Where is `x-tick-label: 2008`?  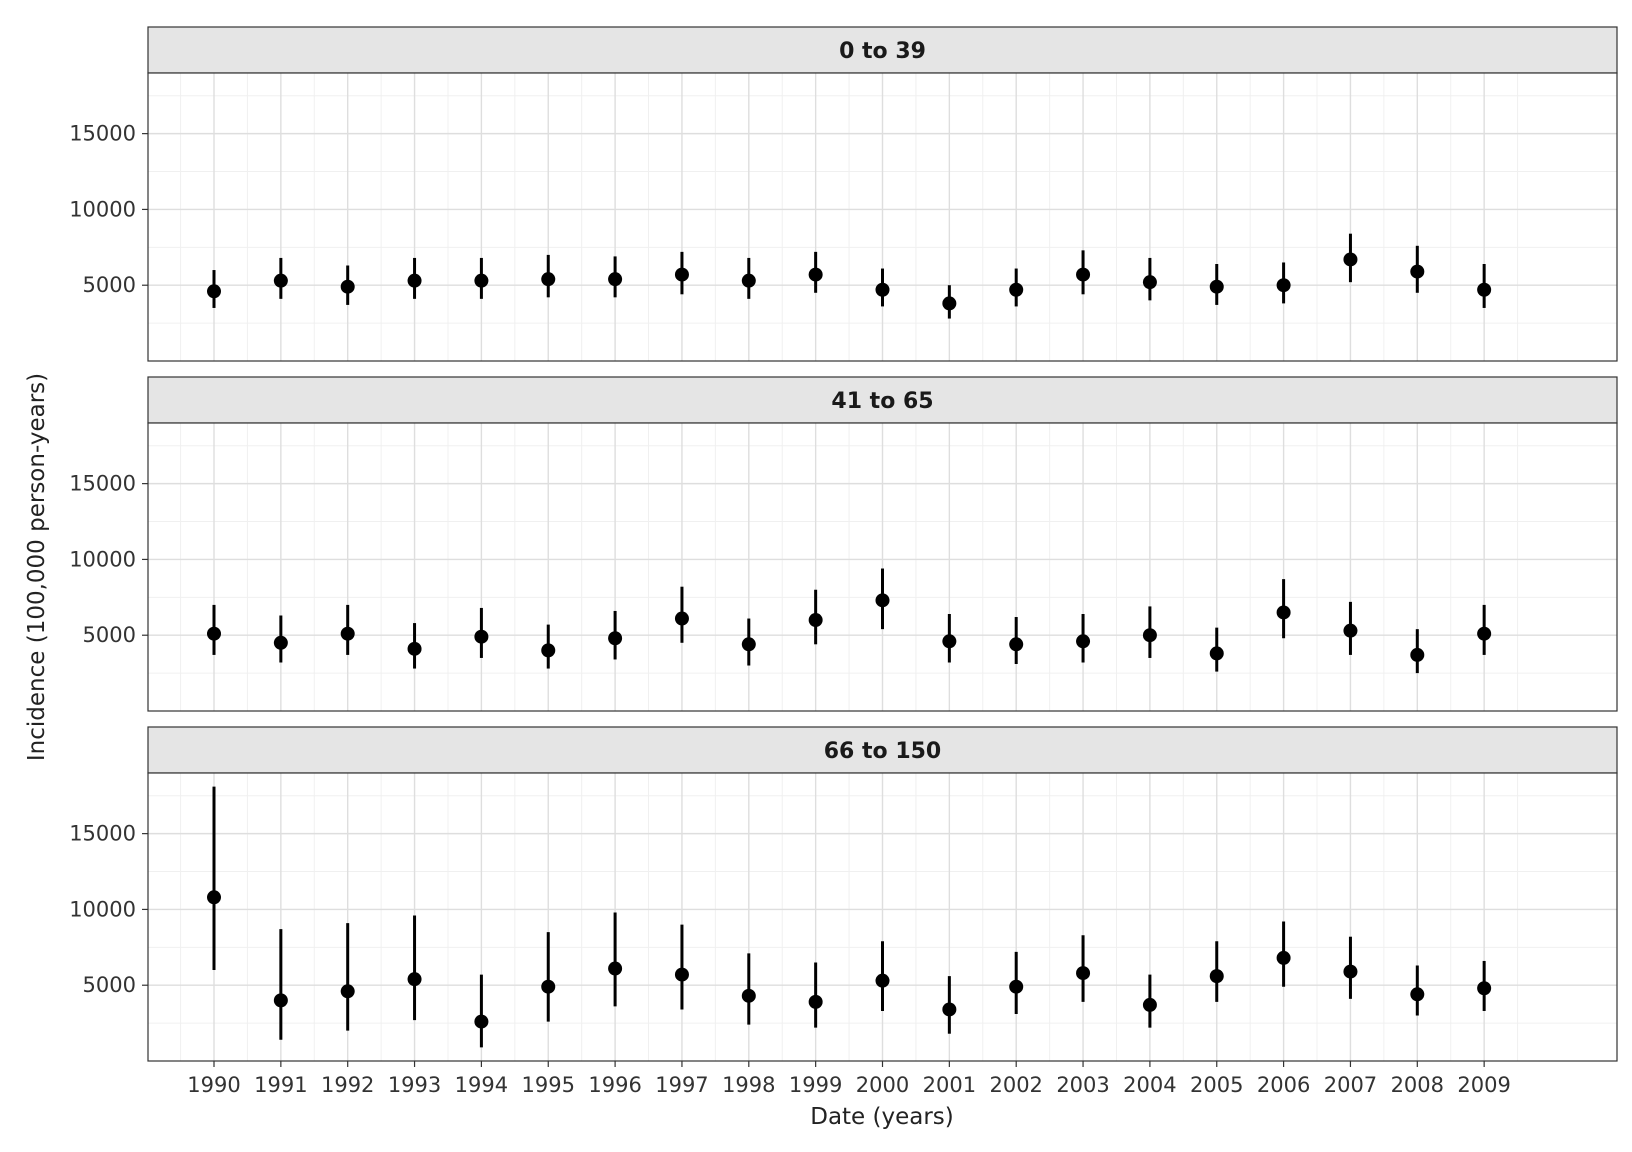
x-tick-label: 2008 is located at coordinates (1417, 1085).